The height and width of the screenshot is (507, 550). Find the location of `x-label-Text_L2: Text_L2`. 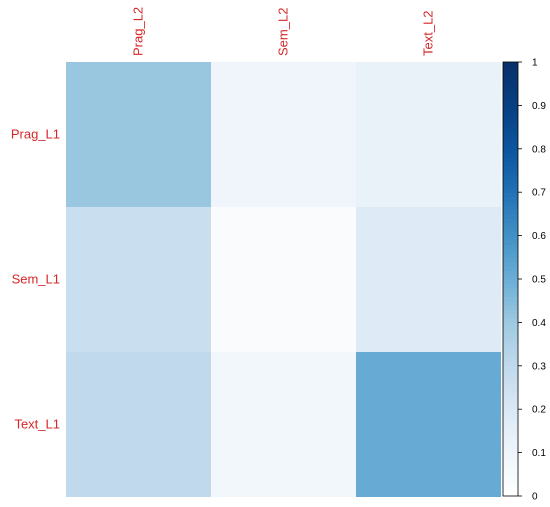

x-label-Text_L2: Text_L2 is located at coordinates (428, 33).